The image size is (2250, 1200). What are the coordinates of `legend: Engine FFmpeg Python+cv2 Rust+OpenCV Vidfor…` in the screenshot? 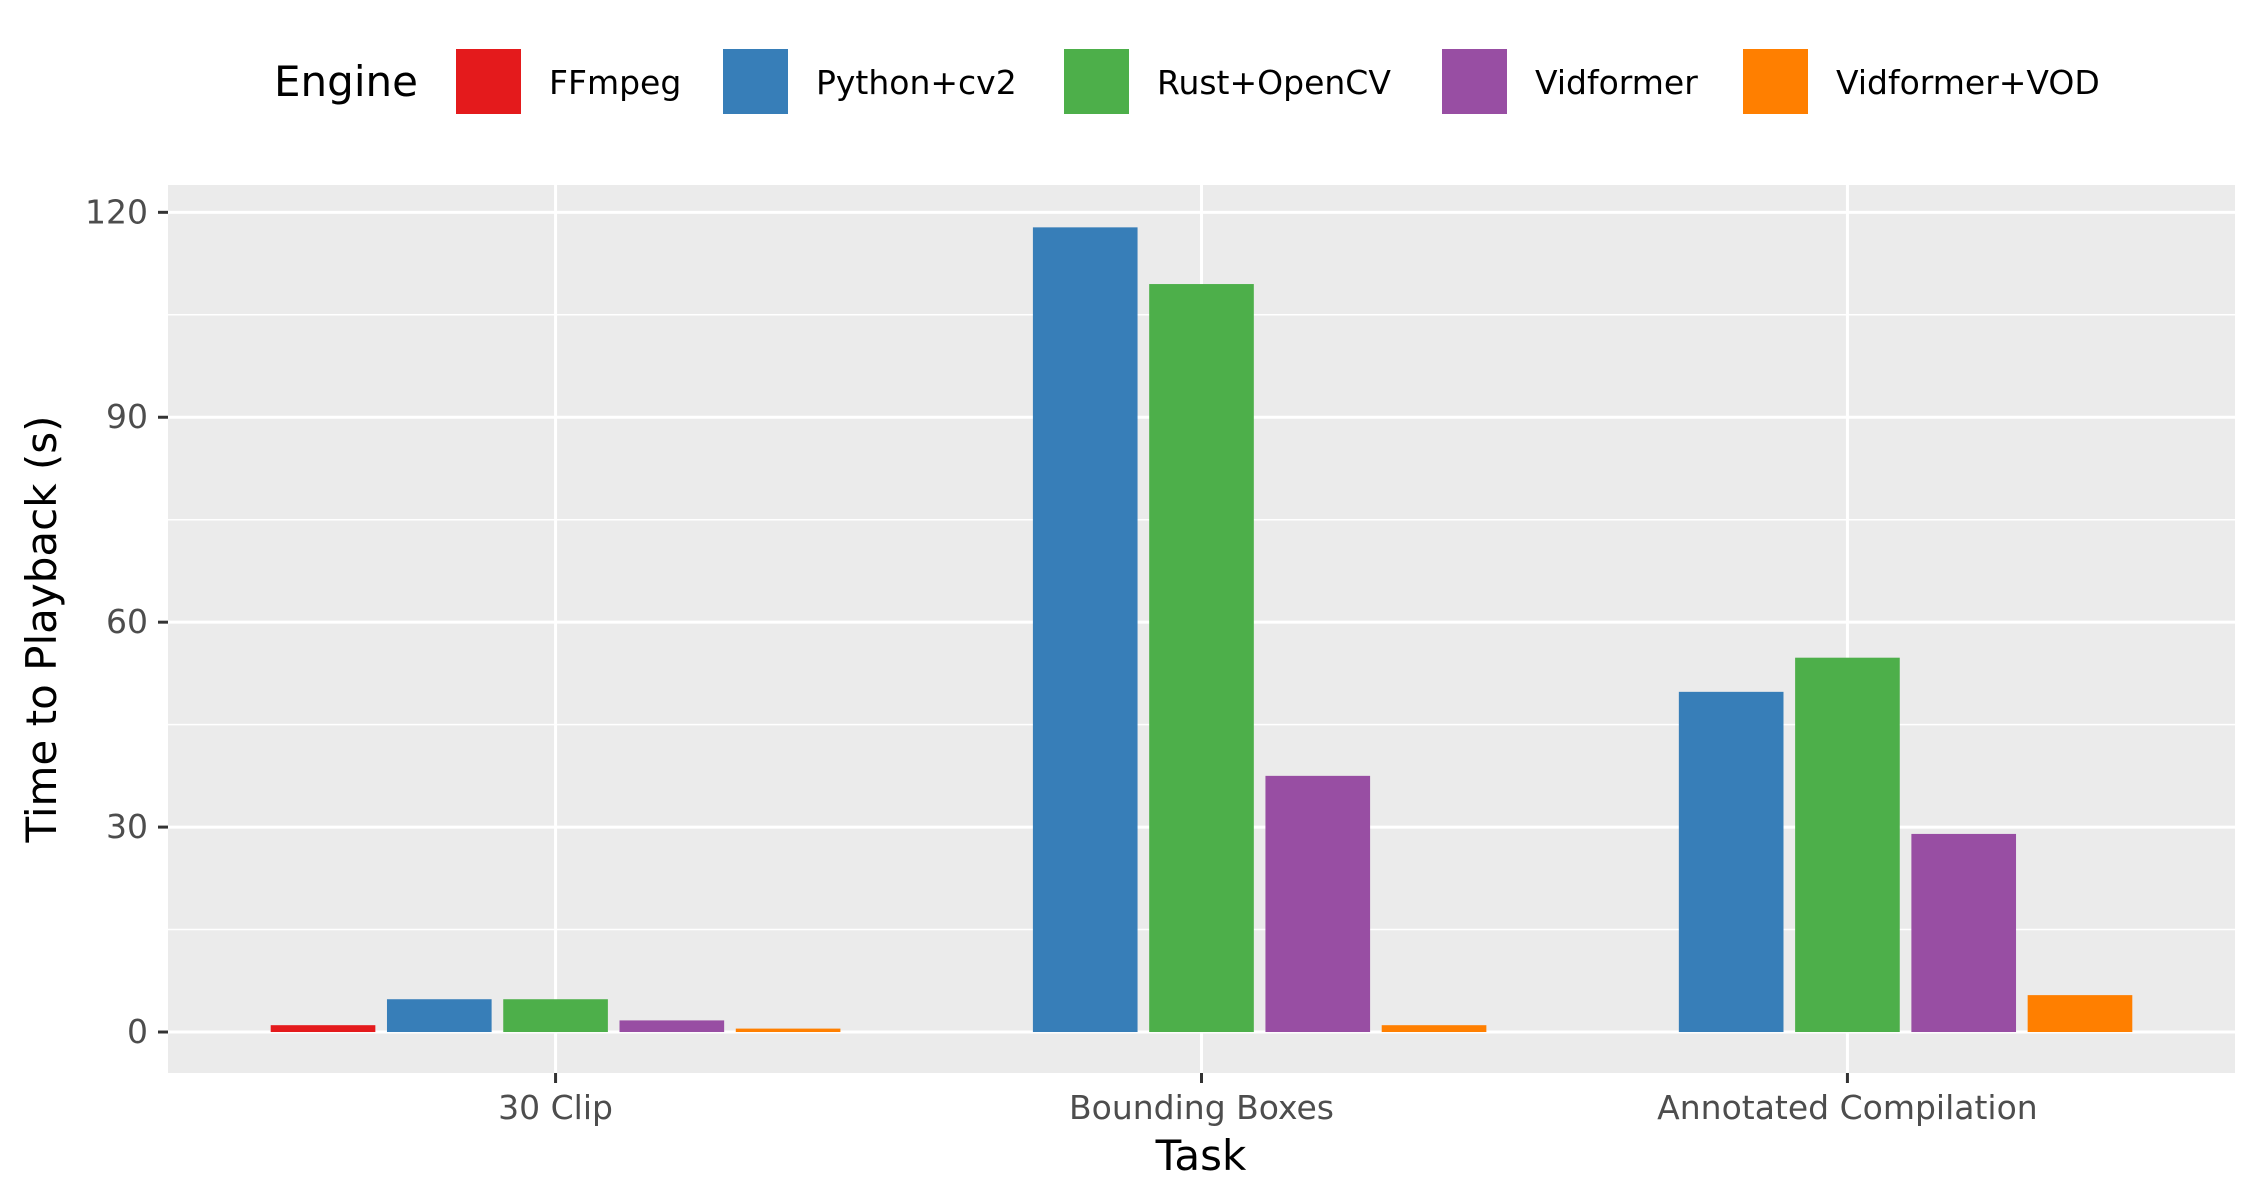 It's located at (1187, 81).